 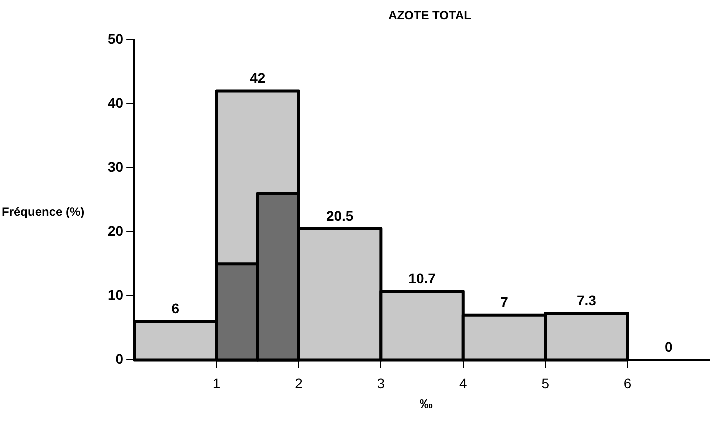 I want to click on y-tick-label: 10, so click(x=116, y=295).